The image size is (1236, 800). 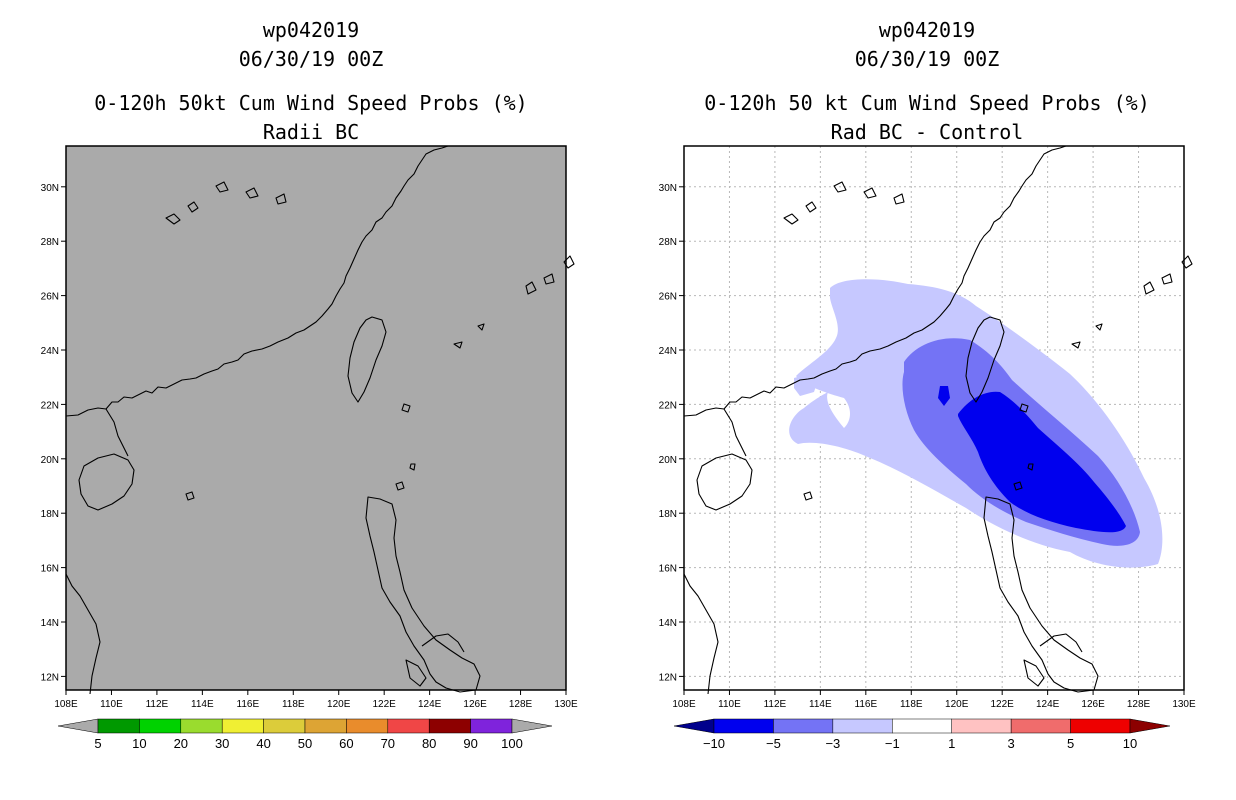 What do you see at coordinates (927, 30) in the screenshot?
I see `right-title-storm-id: wp042019` at bounding box center [927, 30].